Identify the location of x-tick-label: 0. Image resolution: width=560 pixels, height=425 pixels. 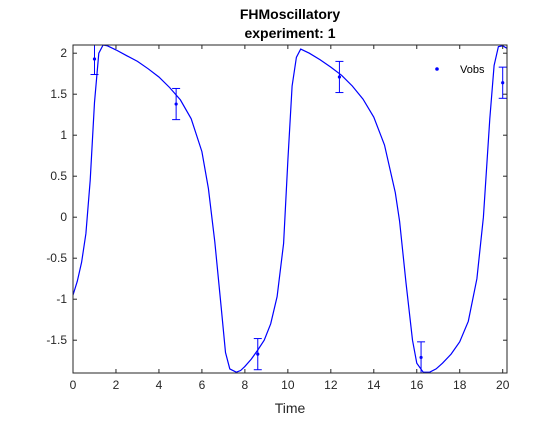
(73, 385).